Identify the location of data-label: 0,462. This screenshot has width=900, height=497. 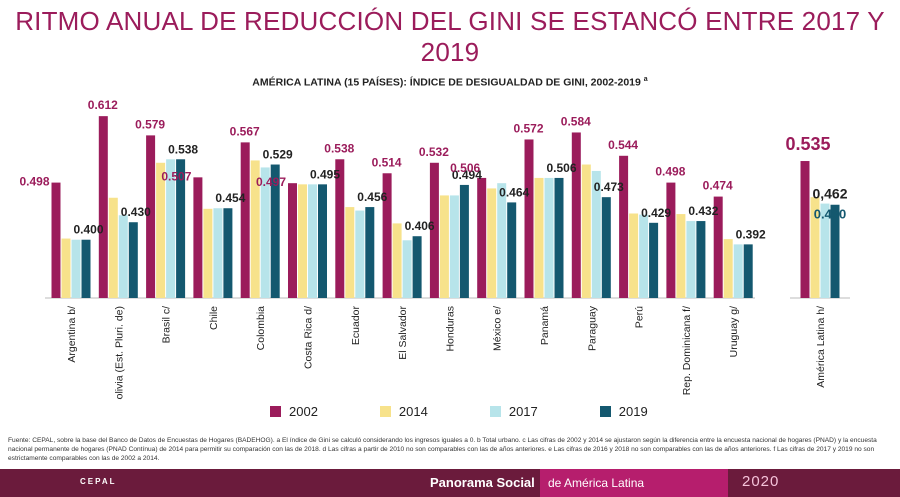
(829, 194).